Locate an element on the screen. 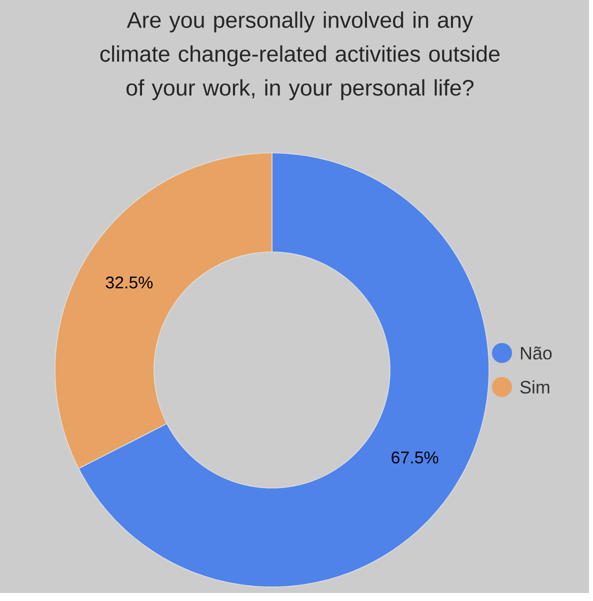 This screenshot has height=601, width=593. legend-label: Sim is located at coordinates (535, 387).